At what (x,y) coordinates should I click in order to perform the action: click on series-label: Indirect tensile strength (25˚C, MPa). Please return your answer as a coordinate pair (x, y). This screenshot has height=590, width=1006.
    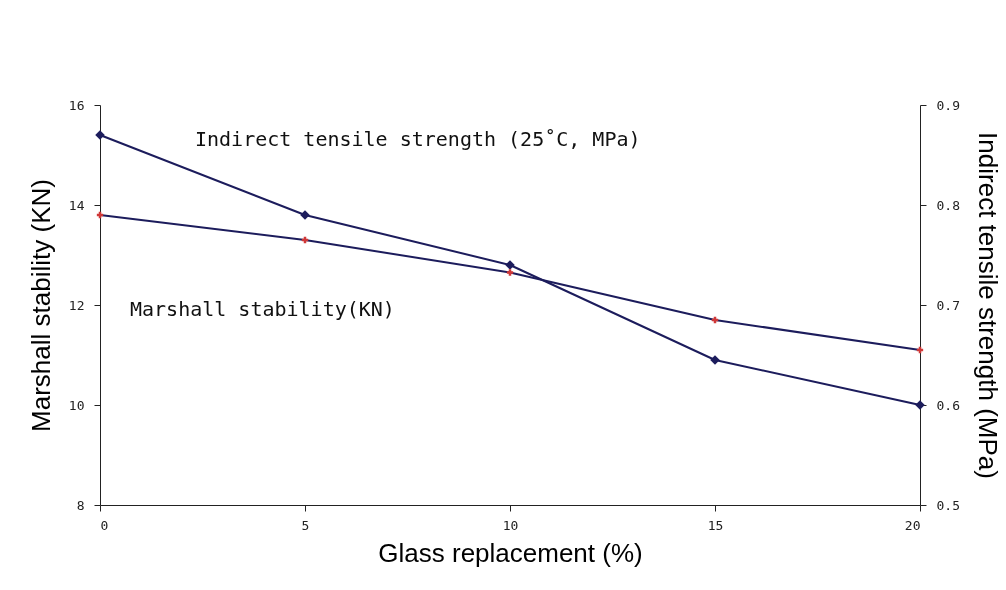
    Looking at the image, I should click on (418, 139).